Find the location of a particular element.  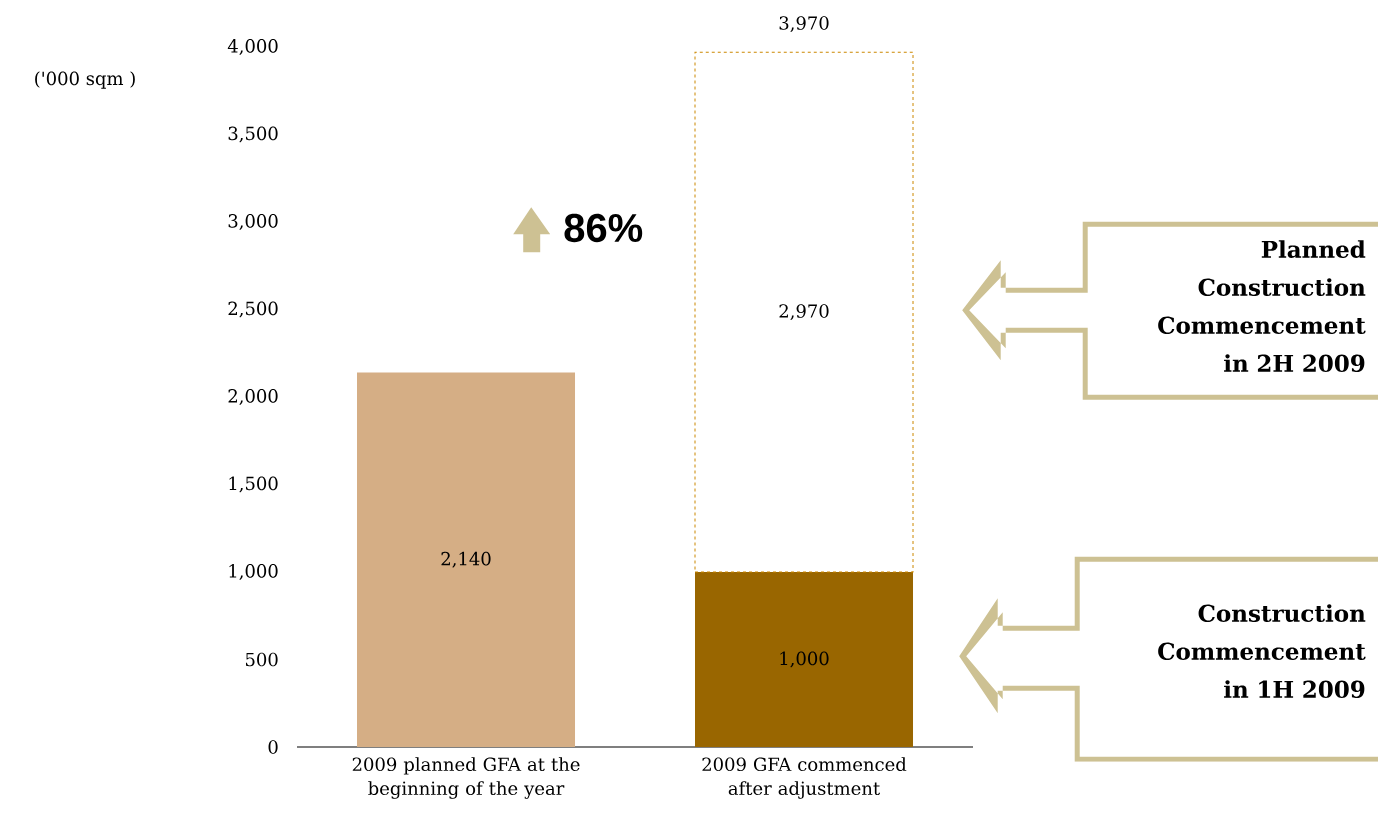

y-tick-label: 3,000 is located at coordinates (253, 222).